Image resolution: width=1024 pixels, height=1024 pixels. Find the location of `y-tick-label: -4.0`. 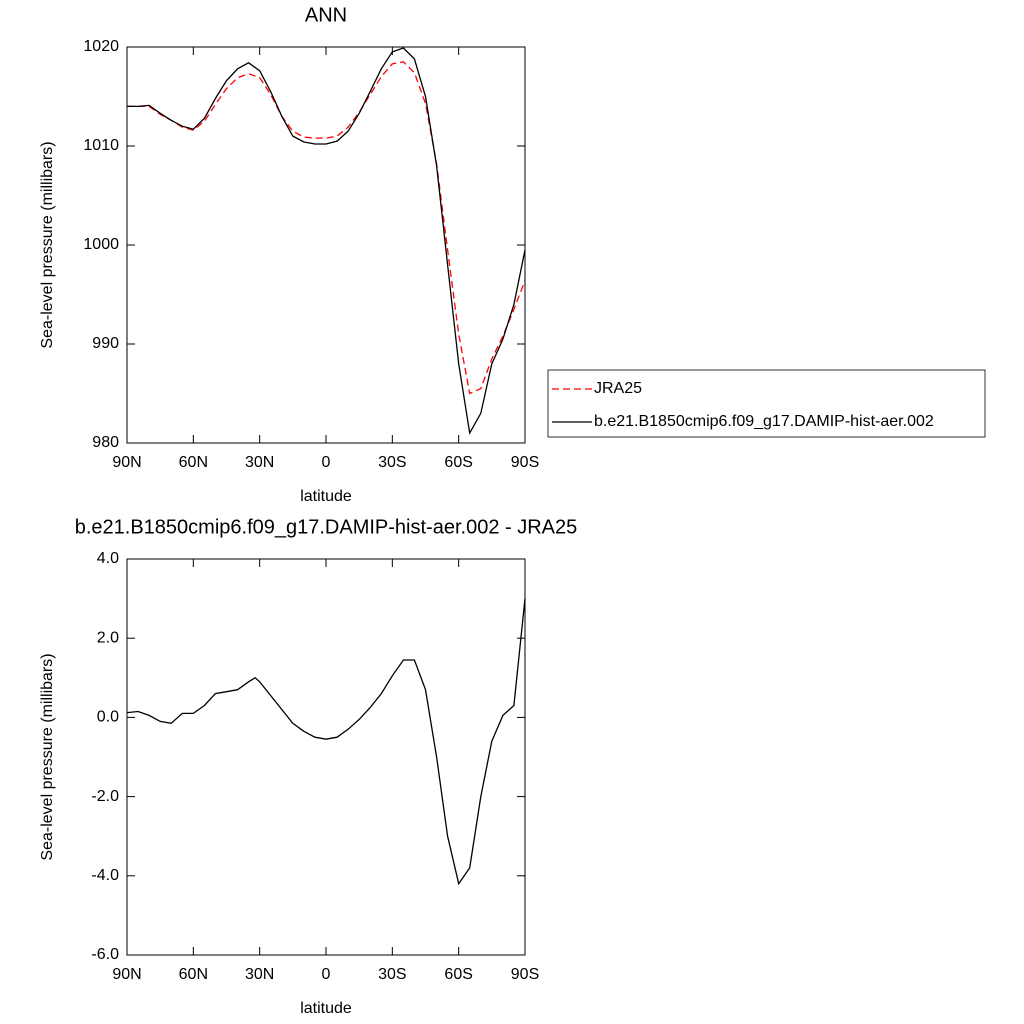

y-tick-label: -4.0 is located at coordinates (105, 875).